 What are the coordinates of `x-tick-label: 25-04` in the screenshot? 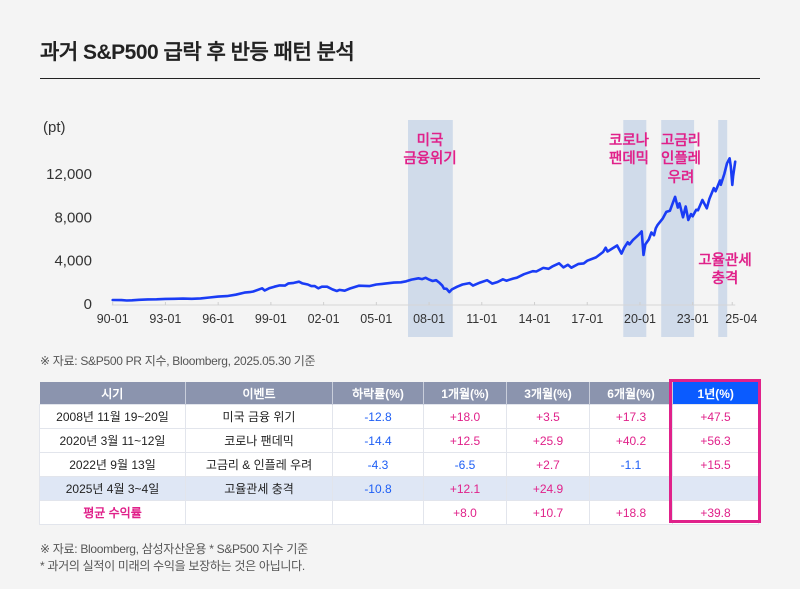 It's located at (741, 319).